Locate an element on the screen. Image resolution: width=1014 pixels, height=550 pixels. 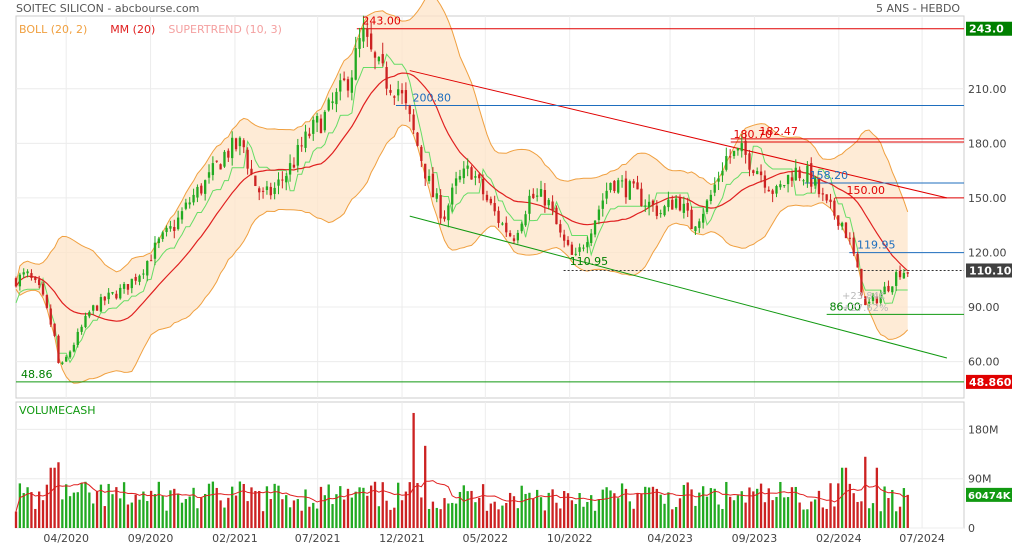
price-tag-value: 243.0 is located at coordinates (986, 29).